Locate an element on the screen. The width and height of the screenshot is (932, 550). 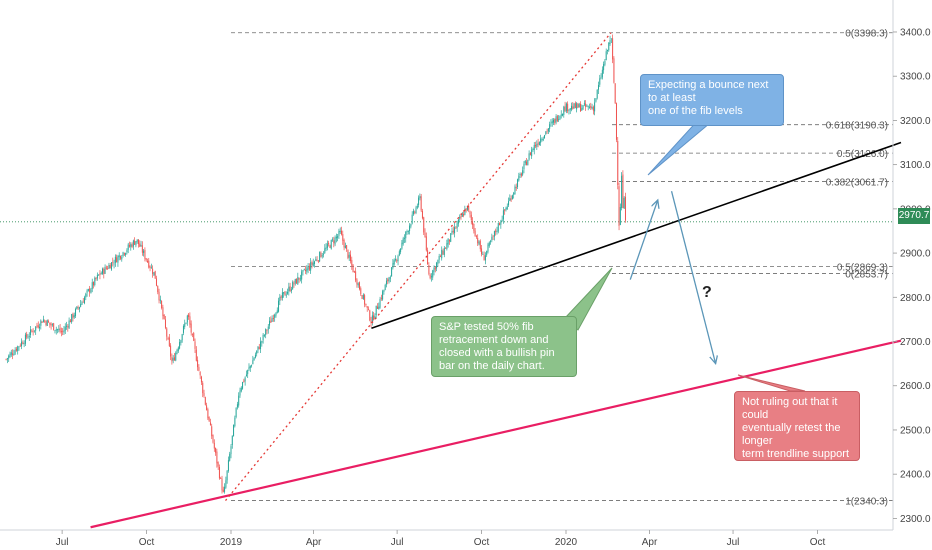
price-tick-label: 2700.0 is located at coordinates (915, 342).